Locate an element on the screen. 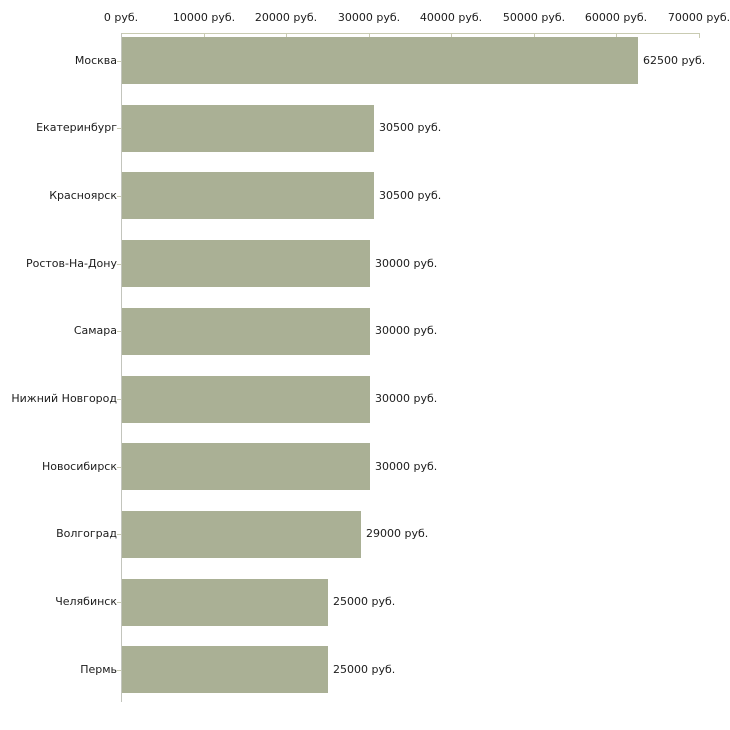 The width and height of the screenshot is (730, 730). x-axis-tick-label: 10000 руб. is located at coordinates (204, 17).